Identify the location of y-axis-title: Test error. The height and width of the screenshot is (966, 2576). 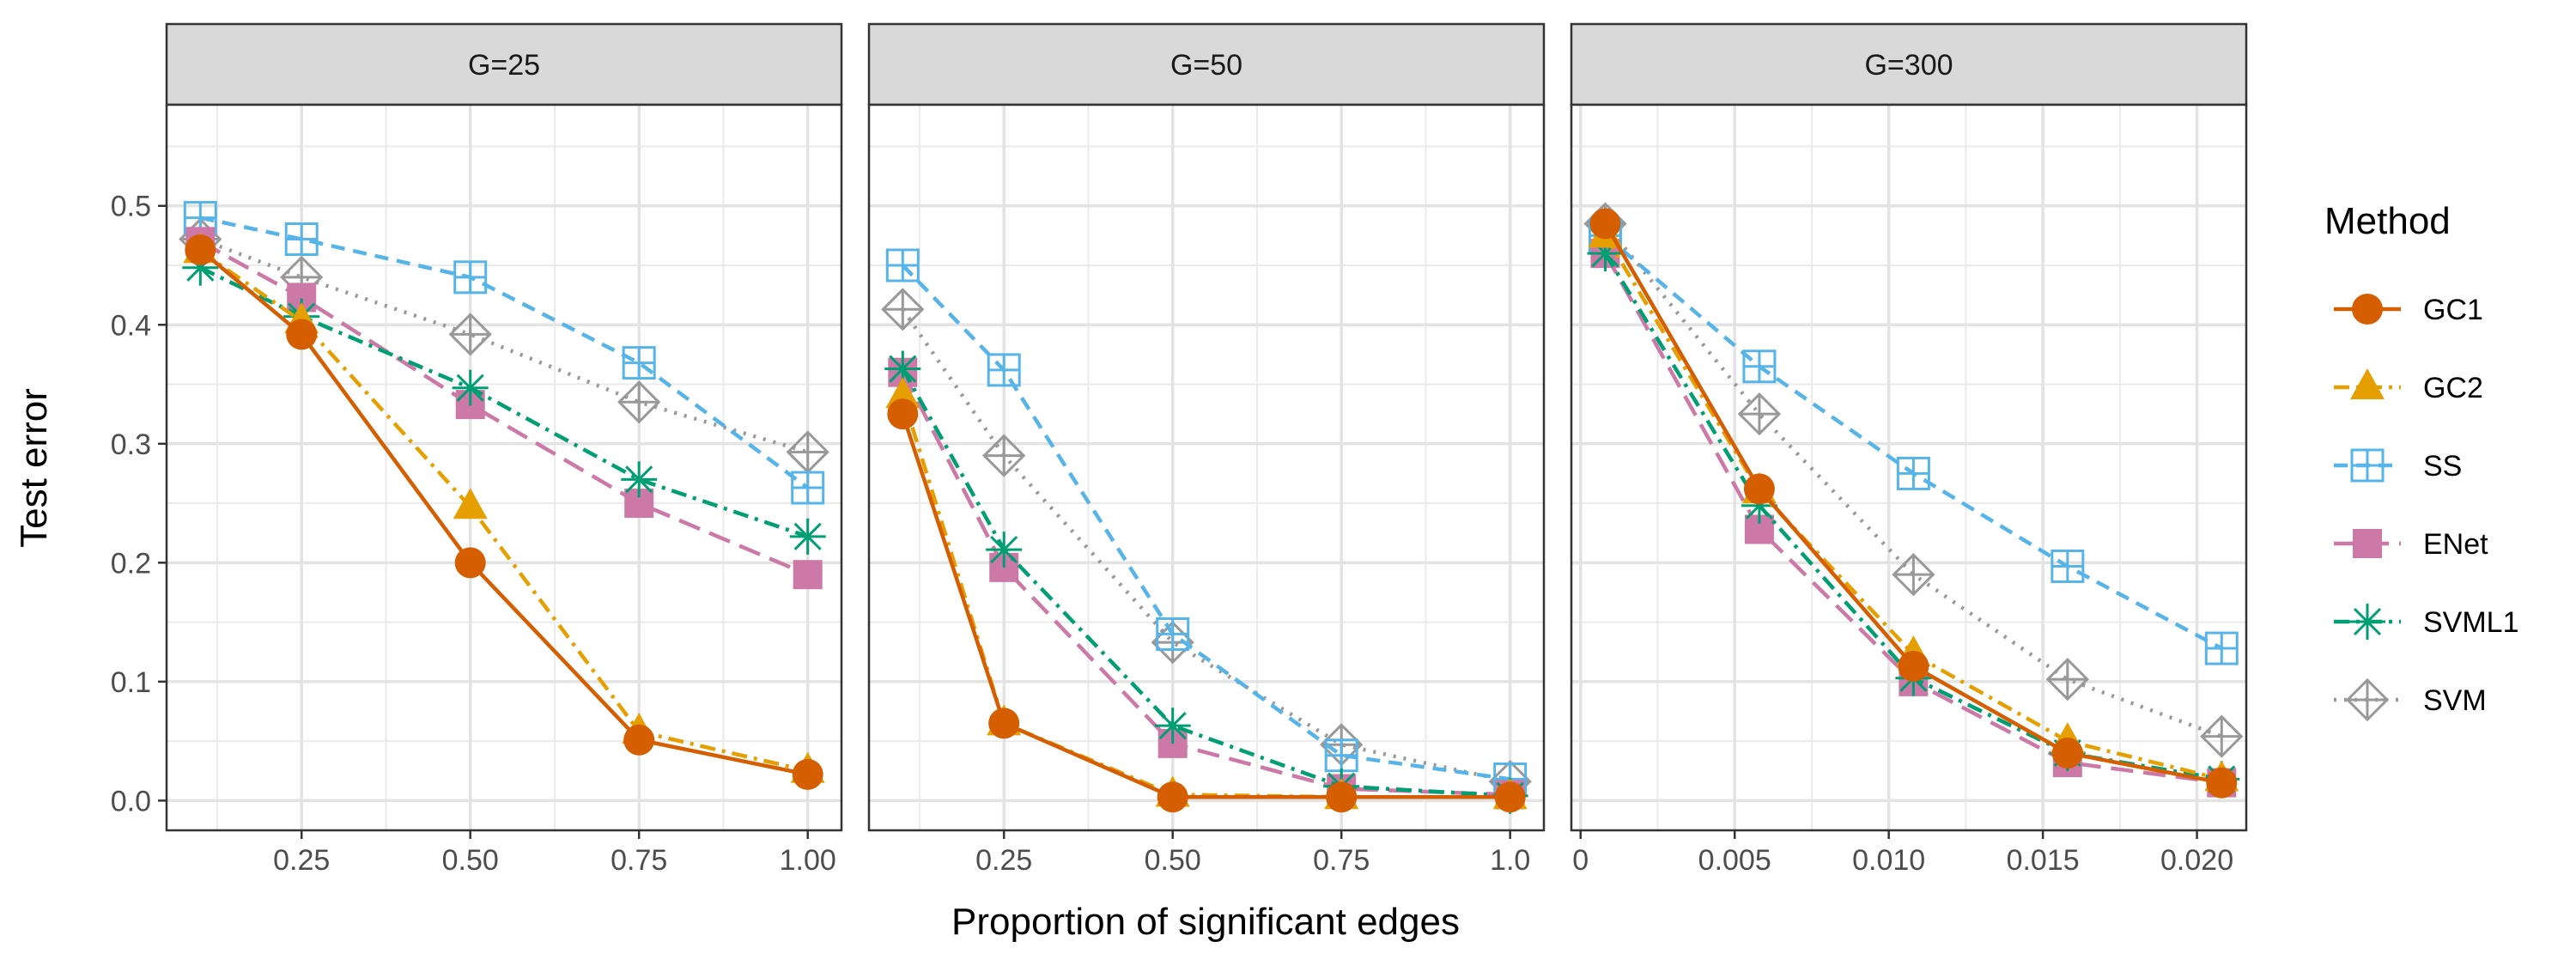
(34, 468).